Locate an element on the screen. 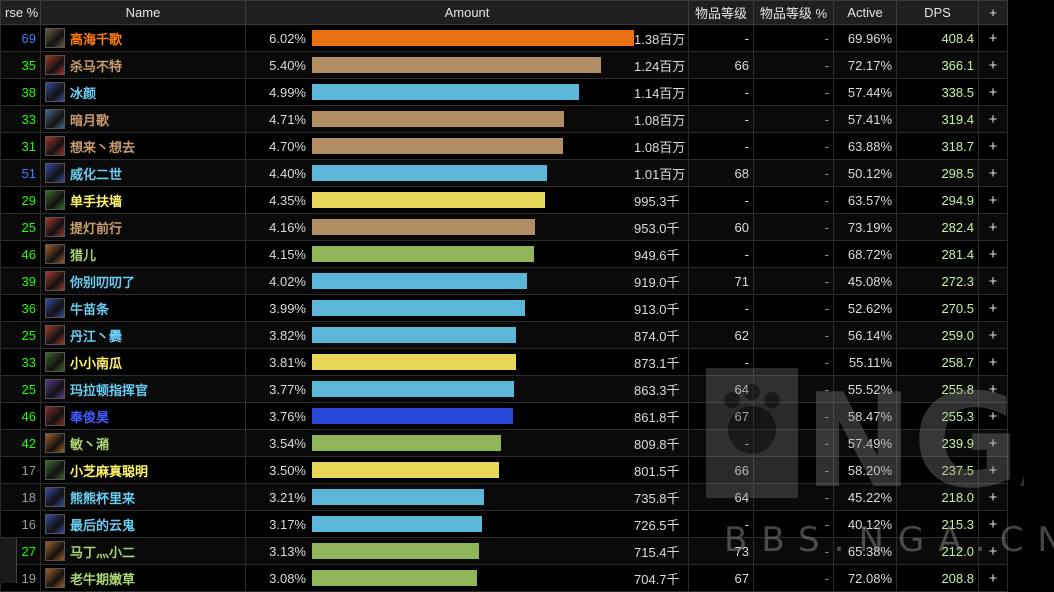  name-cell: 单手扶墙 is located at coordinates (143, 200).